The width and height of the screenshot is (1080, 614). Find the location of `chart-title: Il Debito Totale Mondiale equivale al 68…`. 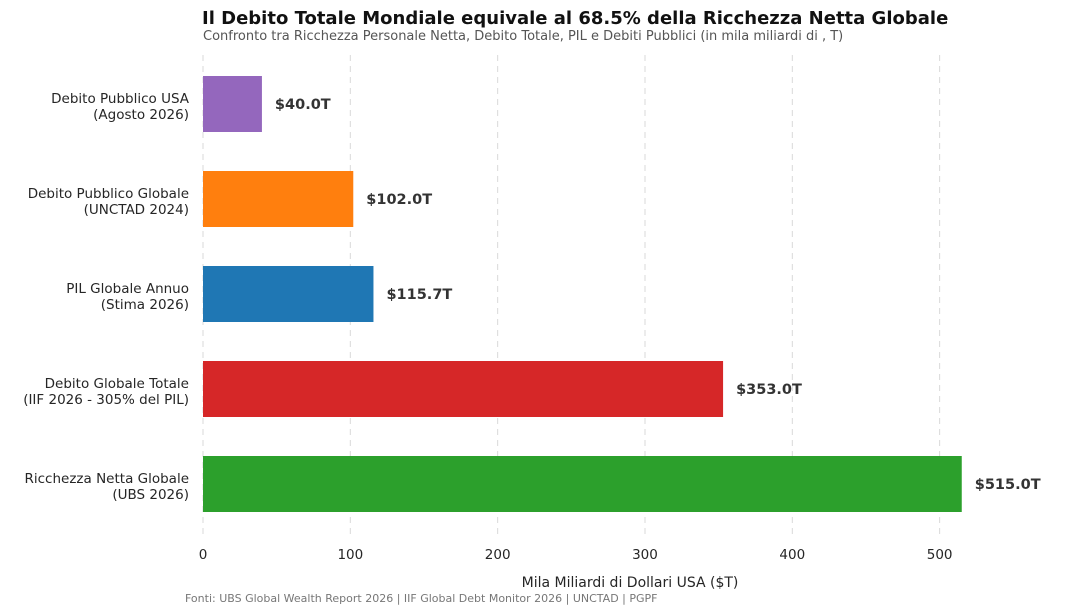

chart-title: Il Debito Totale Mondiale equivale al 68… is located at coordinates (575, 18).